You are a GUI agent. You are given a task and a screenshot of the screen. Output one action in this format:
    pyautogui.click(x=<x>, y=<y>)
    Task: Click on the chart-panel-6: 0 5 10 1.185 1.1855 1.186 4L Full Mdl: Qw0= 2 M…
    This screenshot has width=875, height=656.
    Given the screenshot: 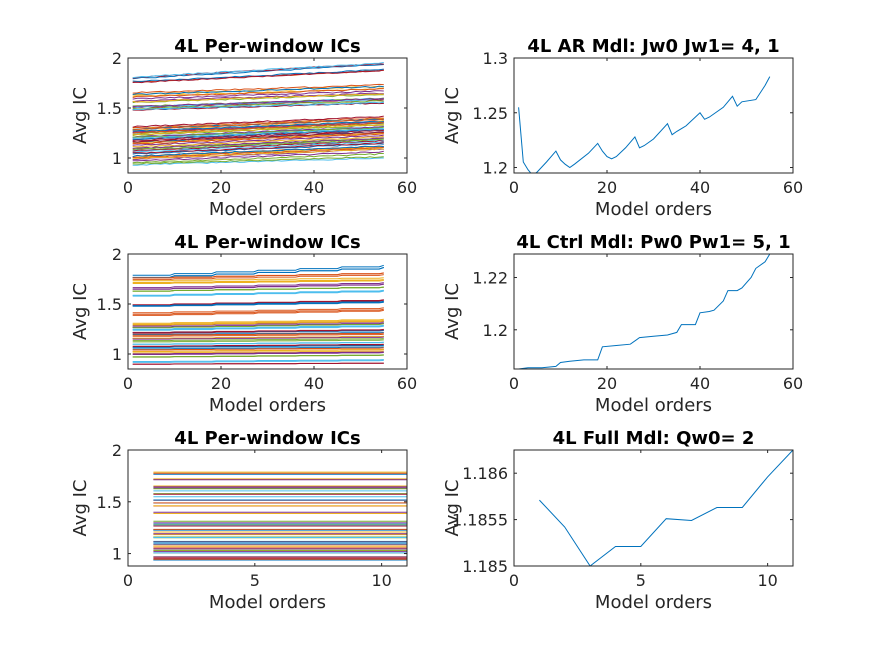 What is the action you would take?
    pyautogui.click(x=618, y=520)
    